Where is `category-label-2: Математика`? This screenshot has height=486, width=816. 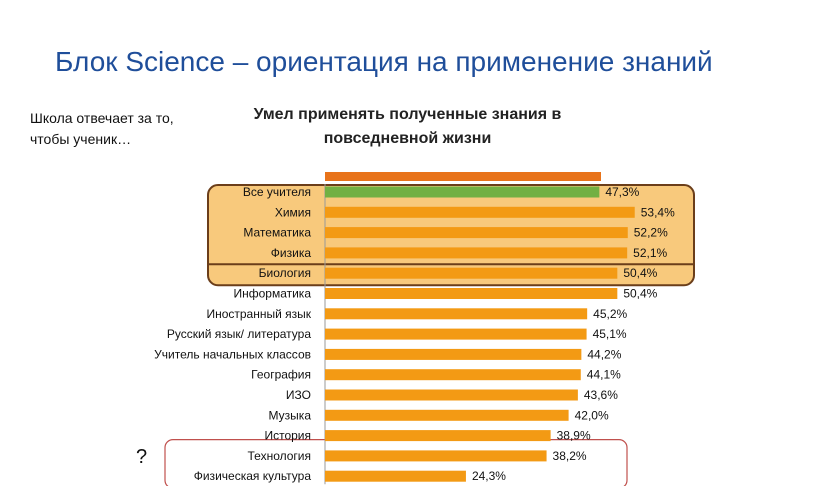
category-label-2: Математика is located at coordinates (277, 233).